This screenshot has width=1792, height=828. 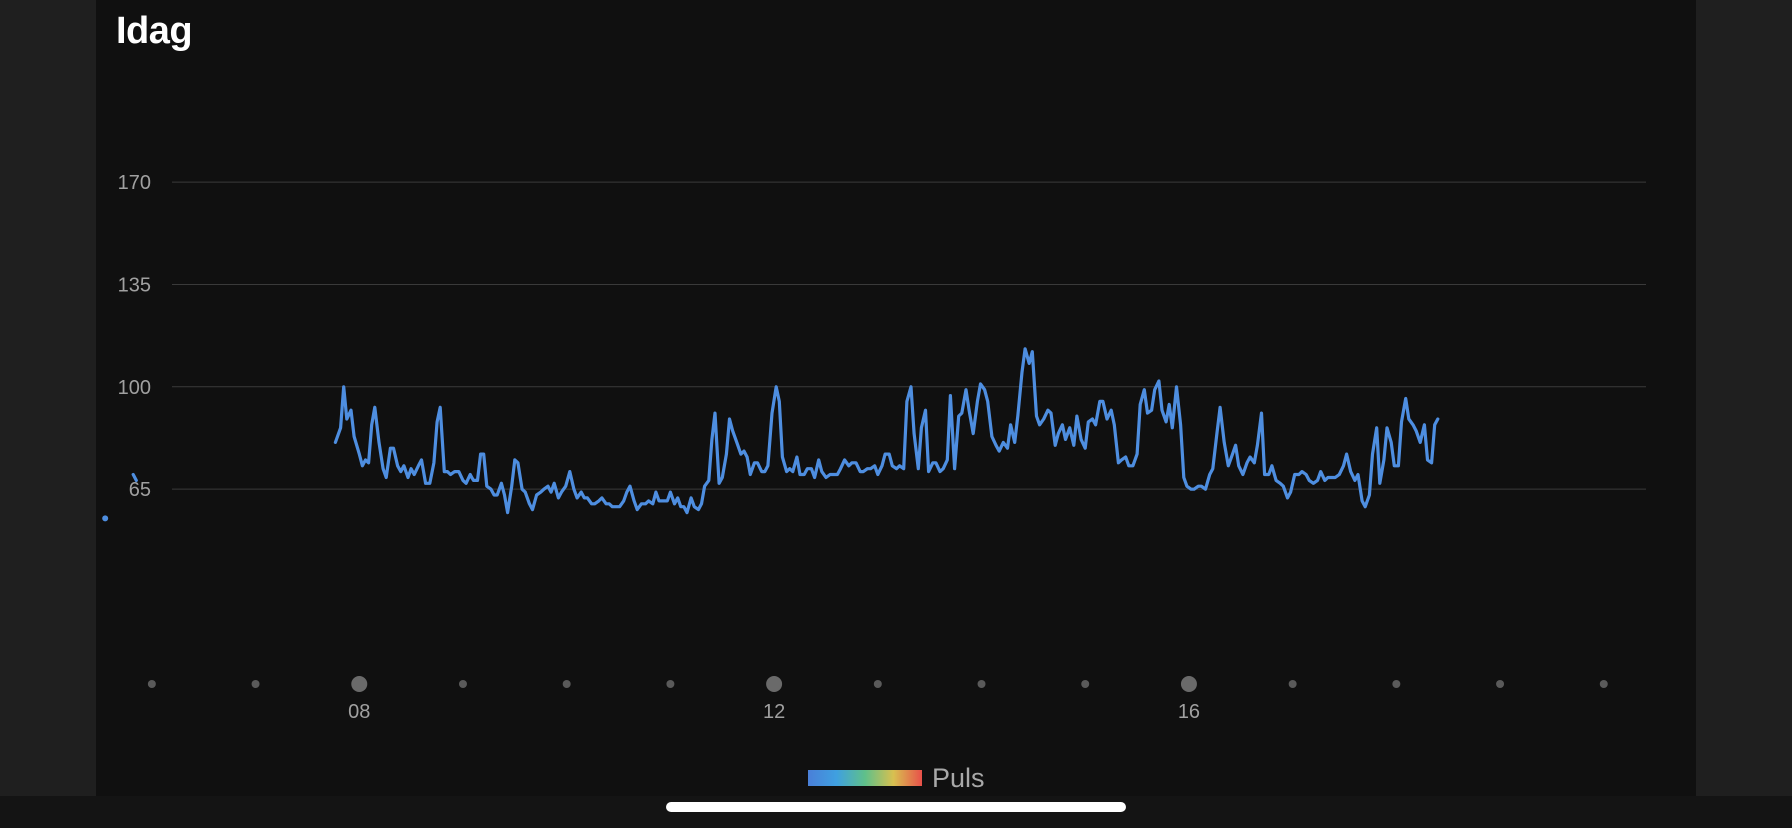 What do you see at coordinates (359, 712) in the screenshot?
I see `x-tick-label-08: 08` at bounding box center [359, 712].